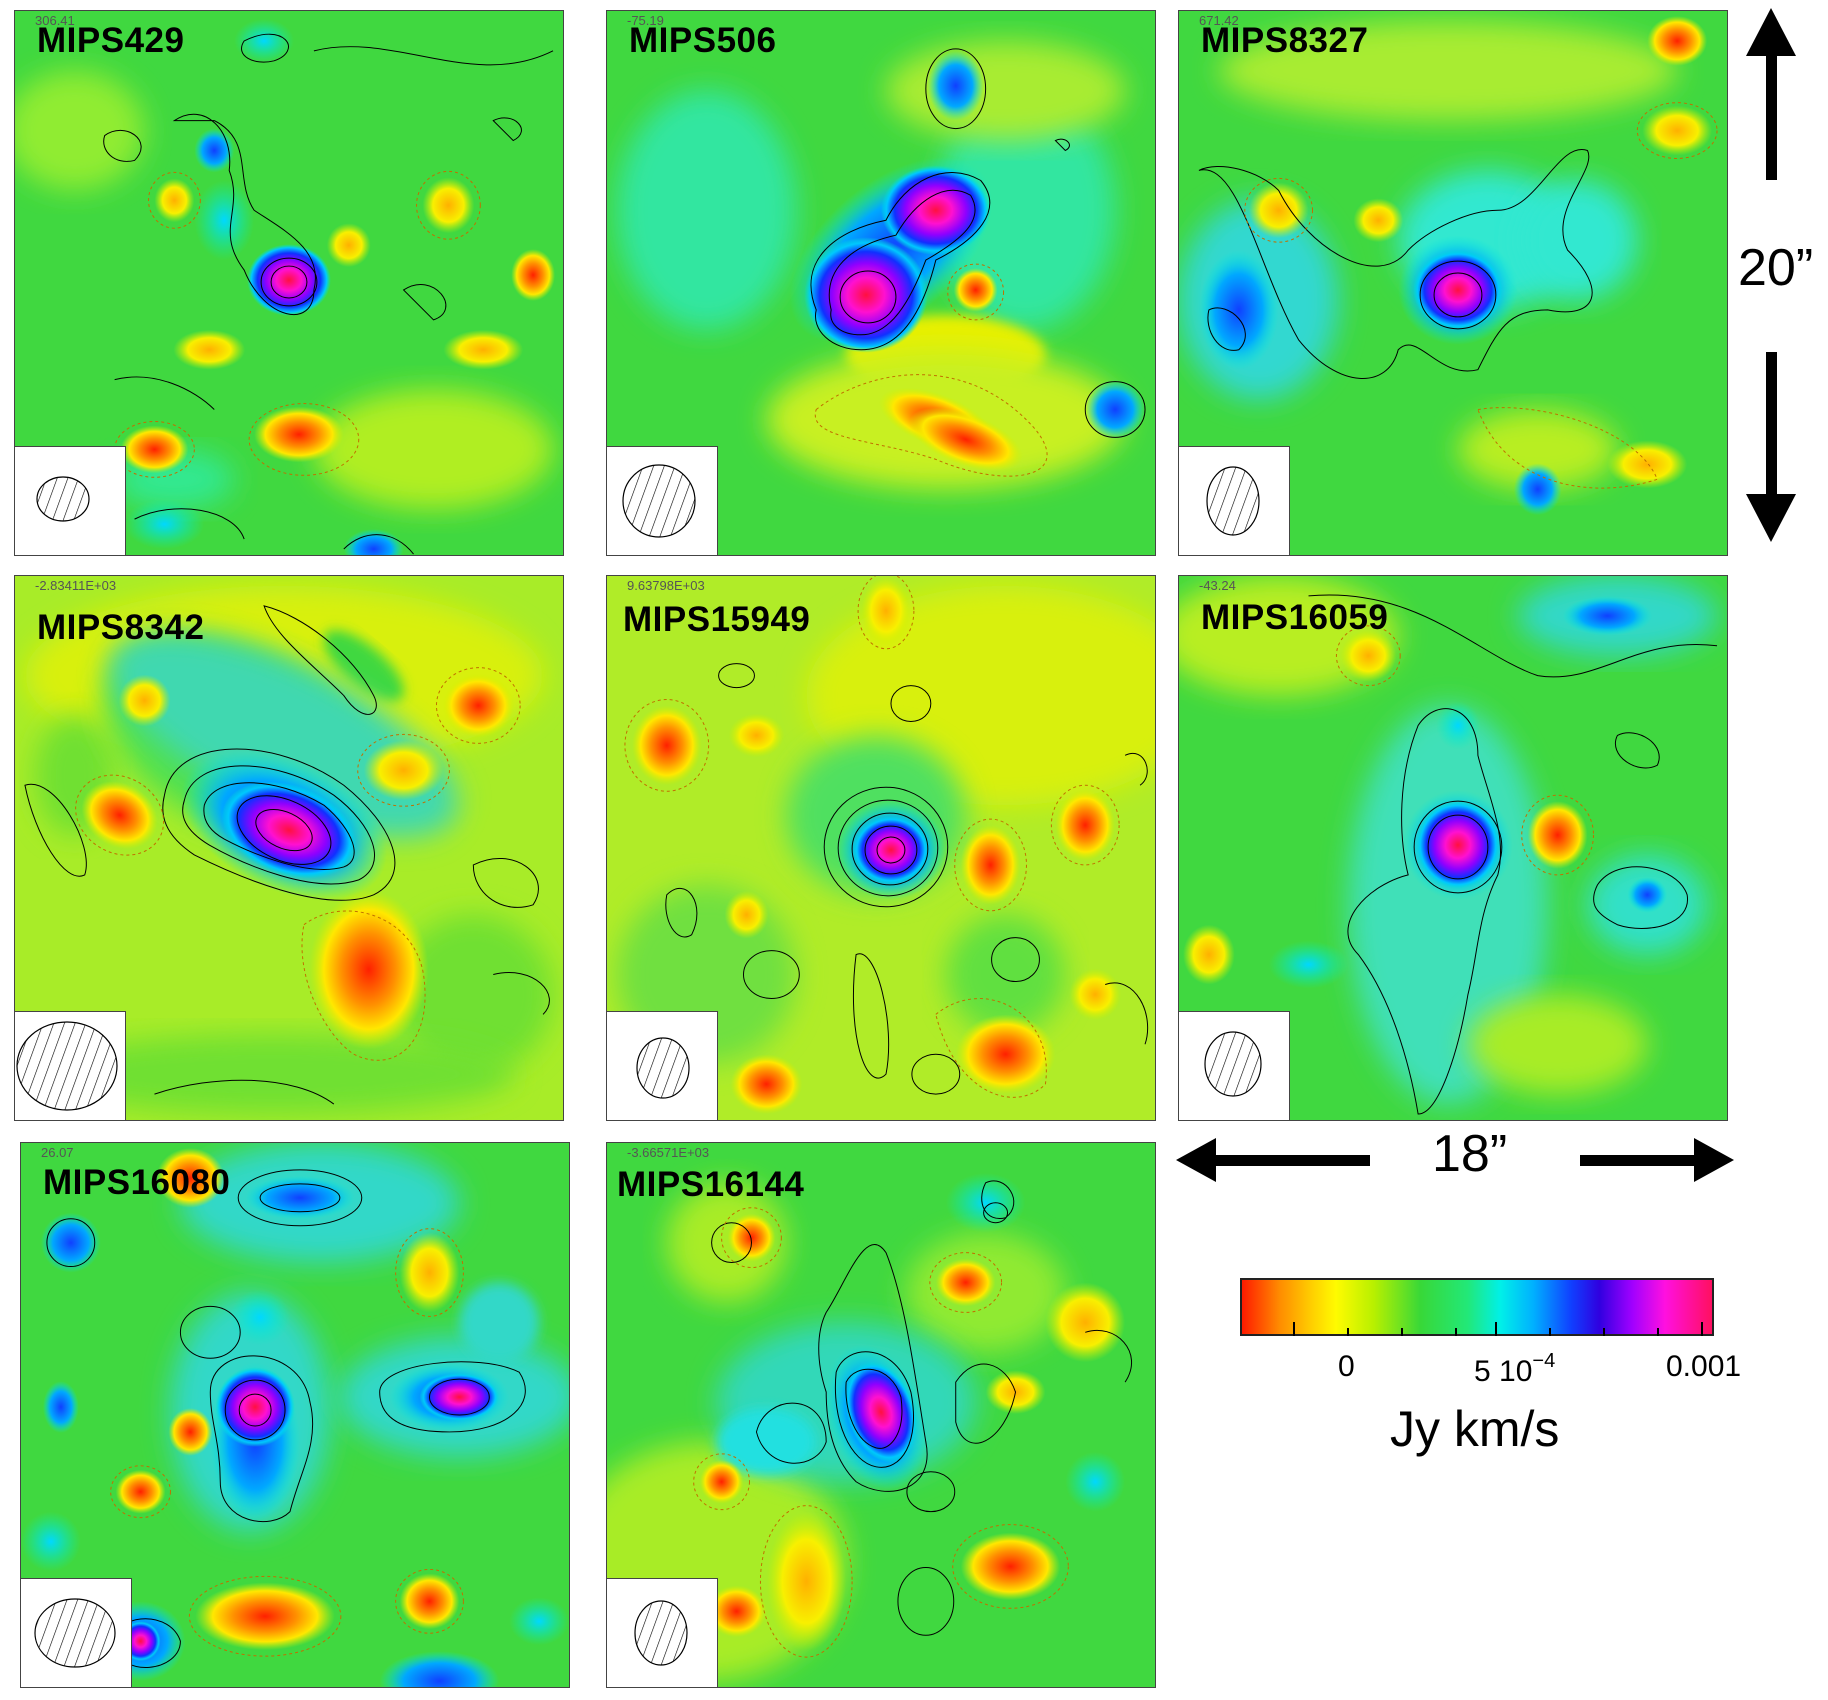 The height and width of the screenshot is (1700, 1828). What do you see at coordinates (1217, 585) in the screenshot?
I see `panel-corner-value: -43.24` at bounding box center [1217, 585].